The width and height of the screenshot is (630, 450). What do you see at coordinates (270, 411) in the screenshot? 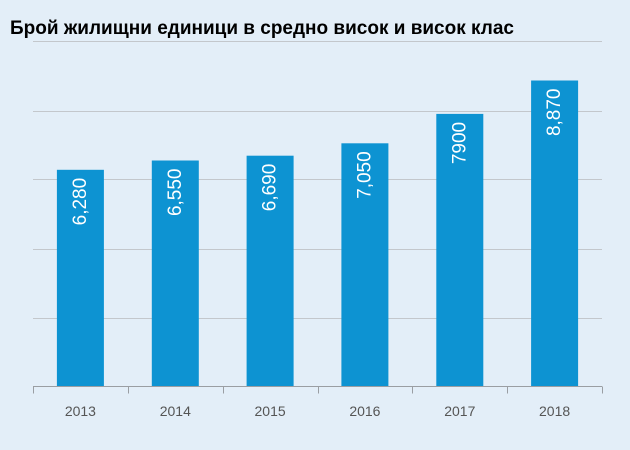
I see `x-tick-label: 2015` at bounding box center [270, 411].